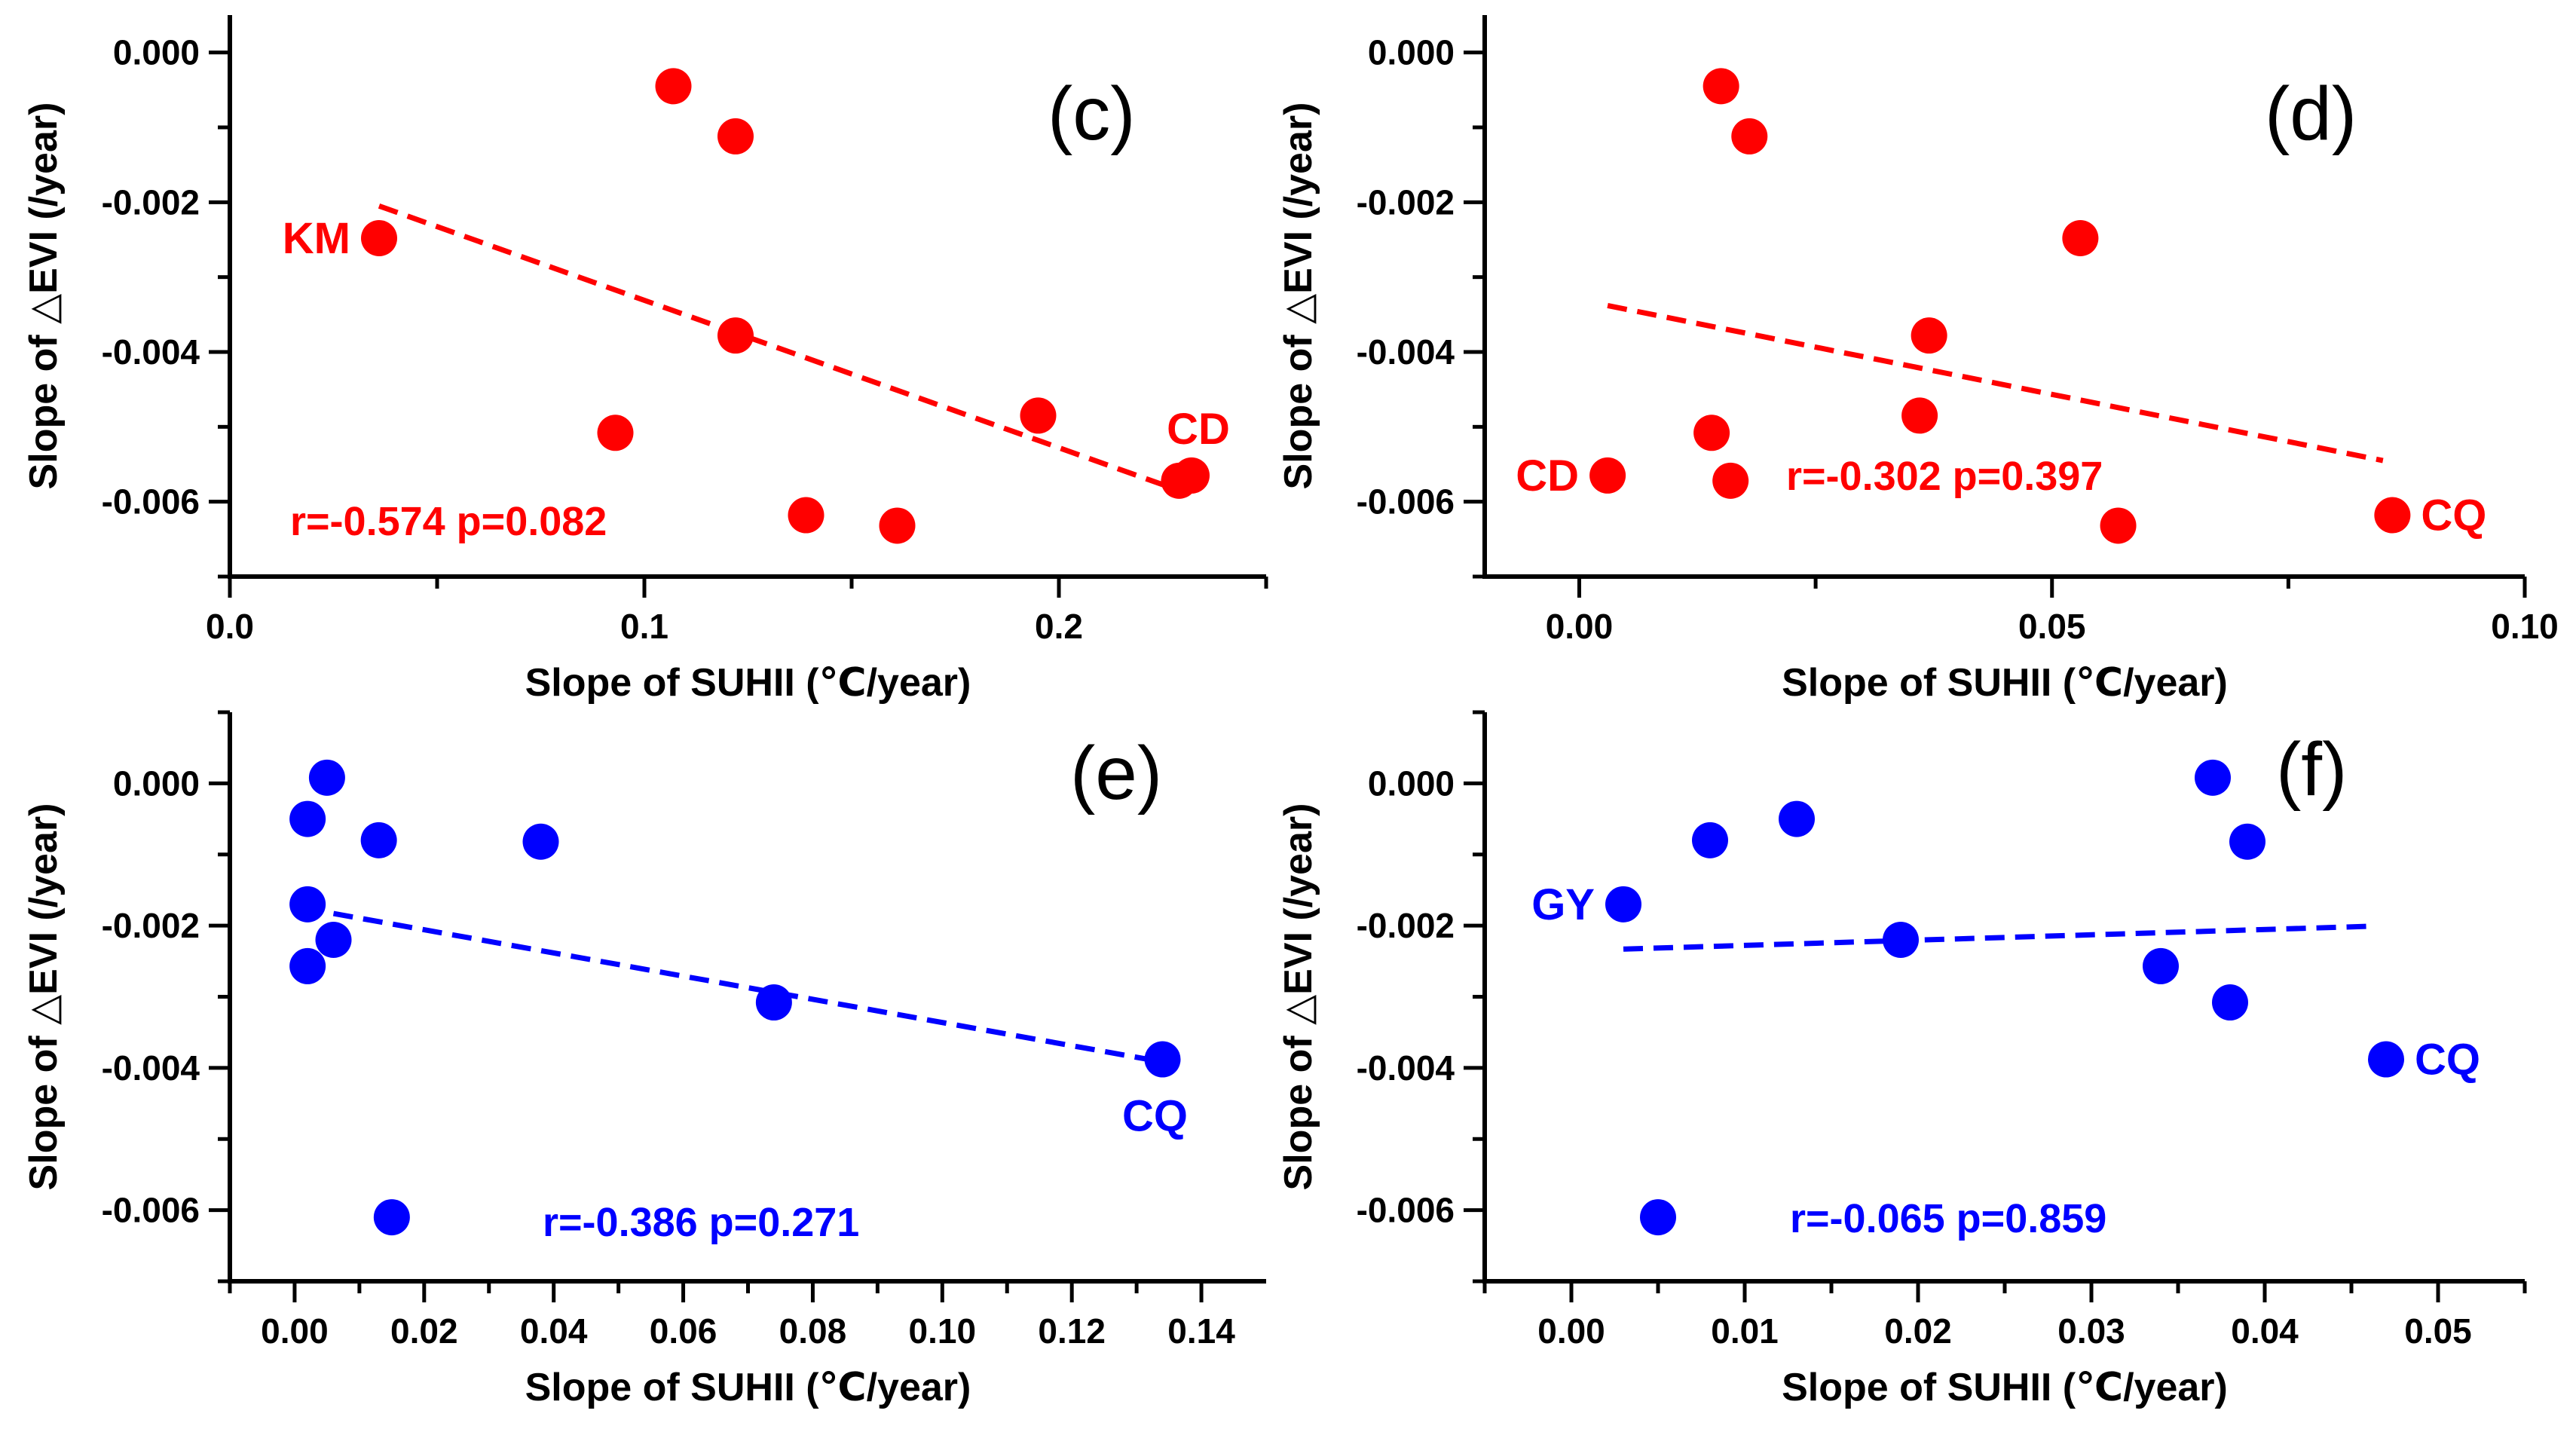  Describe the element at coordinates (316, 238) in the screenshot. I see `point-label: KM` at that location.